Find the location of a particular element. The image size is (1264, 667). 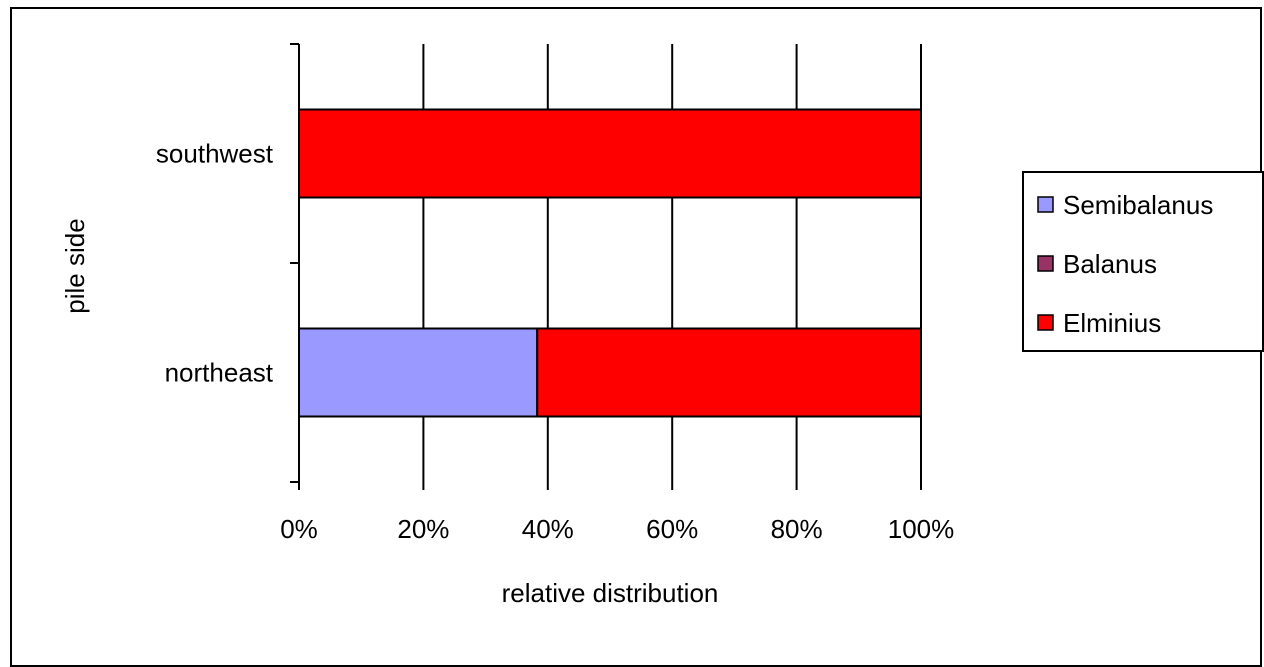

legend-label-balanus: Balanus is located at coordinates (1110, 264).